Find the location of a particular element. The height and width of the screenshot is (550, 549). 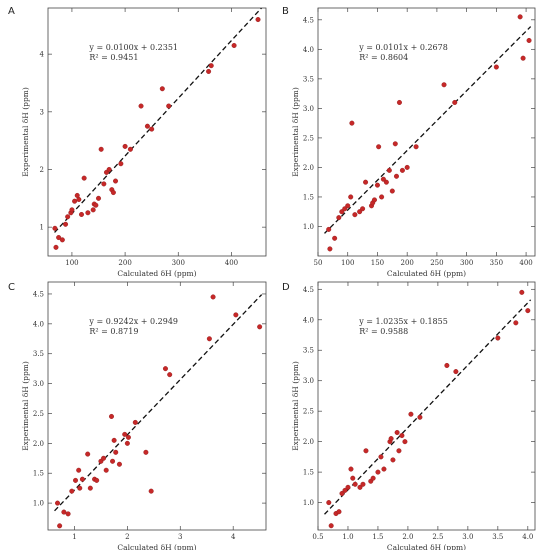

x-axis-label: Calculated δH (ppm) is located at coordinates (156, 273).